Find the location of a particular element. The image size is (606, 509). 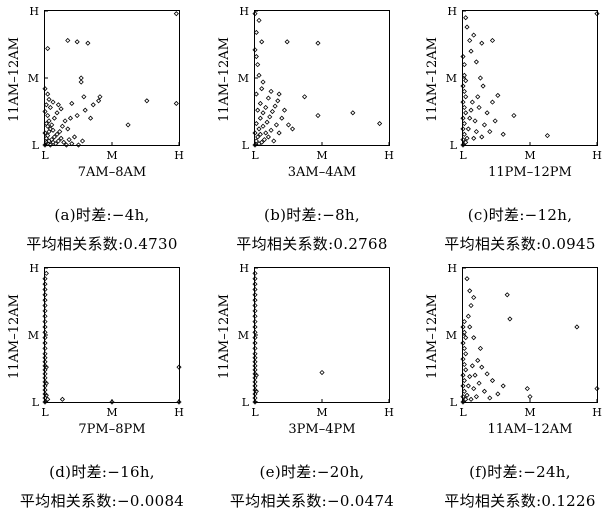

x-axis-label: 7AM–8AM is located at coordinates (112, 172).